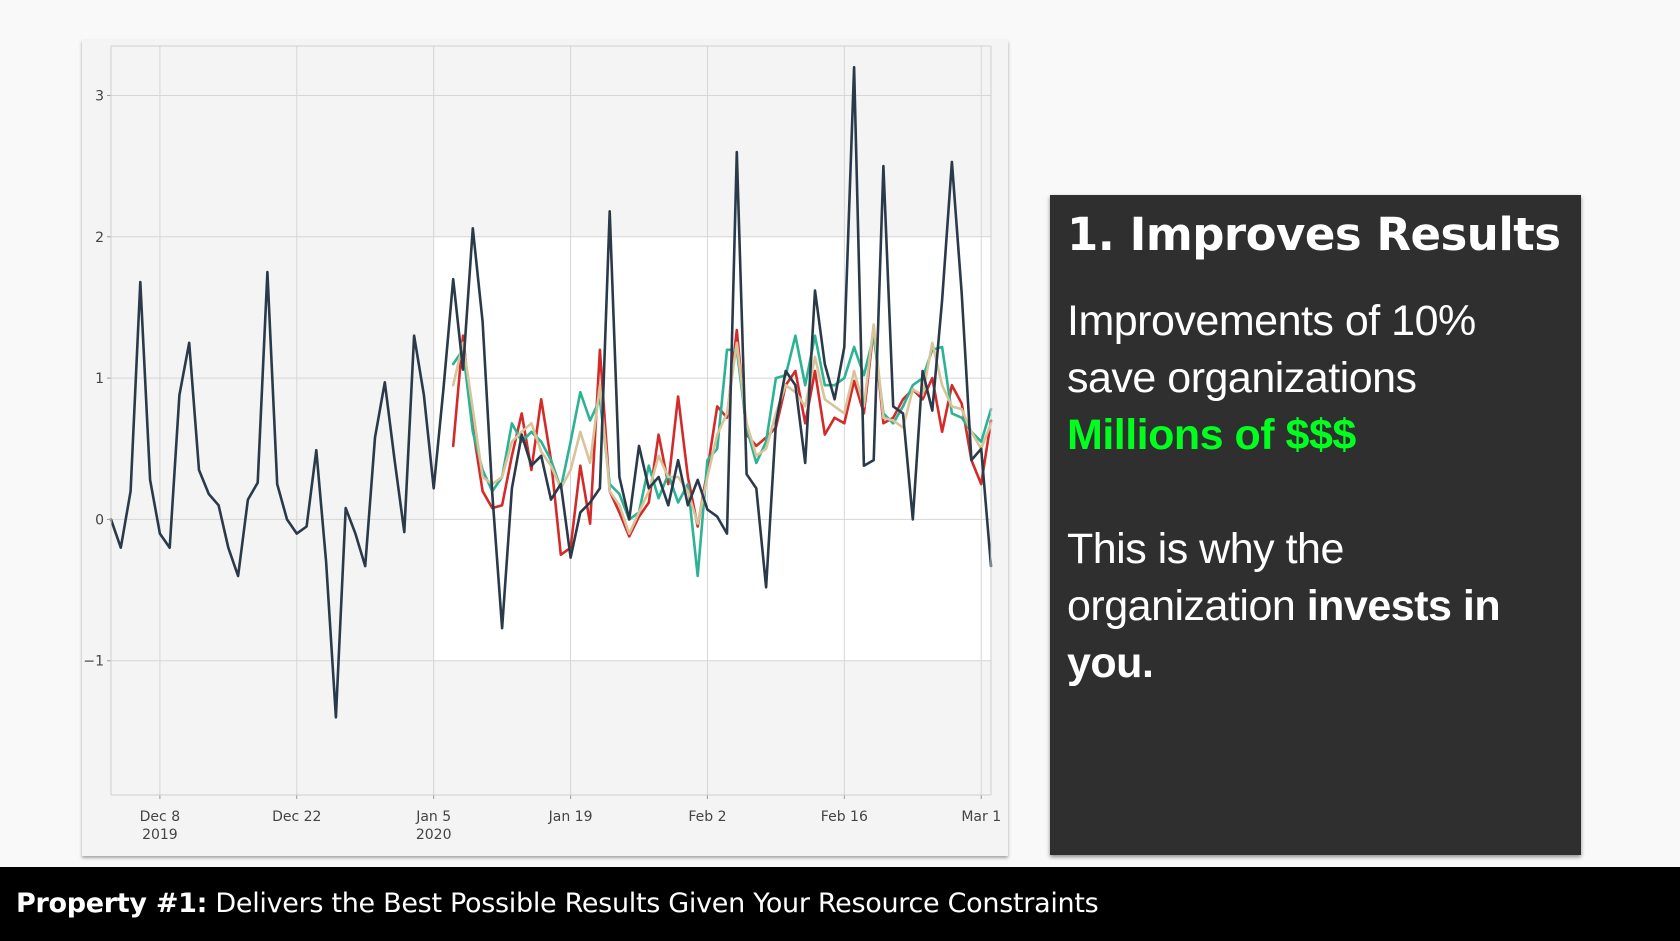  Describe the element at coordinates (99, 520) in the screenshot. I see `y-tick-label: 0` at that location.